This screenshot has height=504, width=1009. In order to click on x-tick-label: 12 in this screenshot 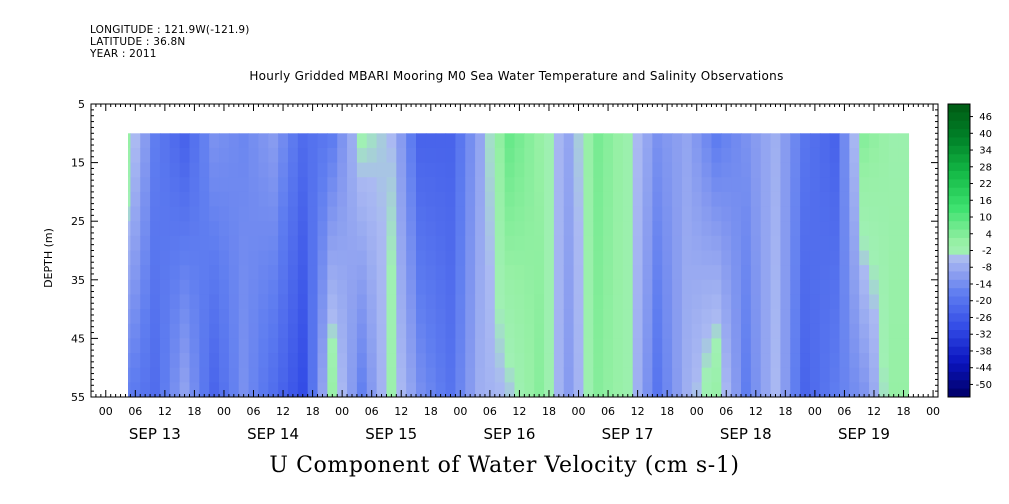, I will do `click(756, 411)`.